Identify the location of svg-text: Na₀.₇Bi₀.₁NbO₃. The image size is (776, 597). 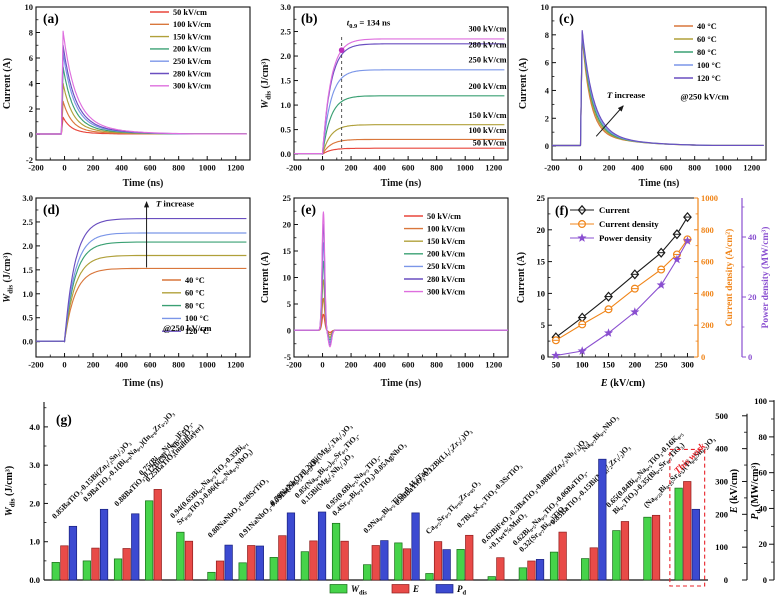
(599, 432).